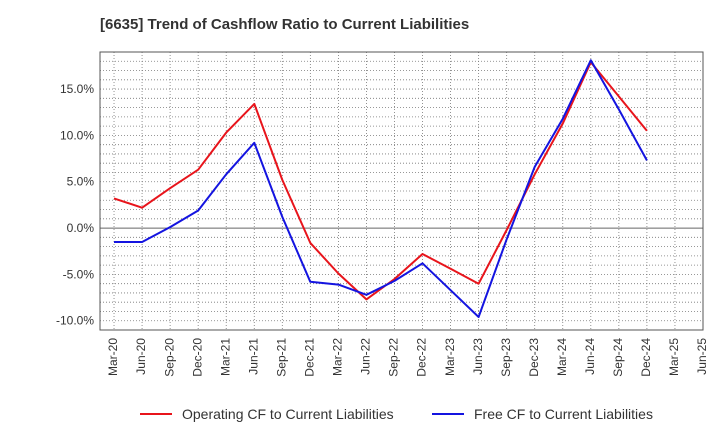 The height and width of the screenshot is (440, 720). I want to click on y-tick-label: -5.0%, so click(79, 274).